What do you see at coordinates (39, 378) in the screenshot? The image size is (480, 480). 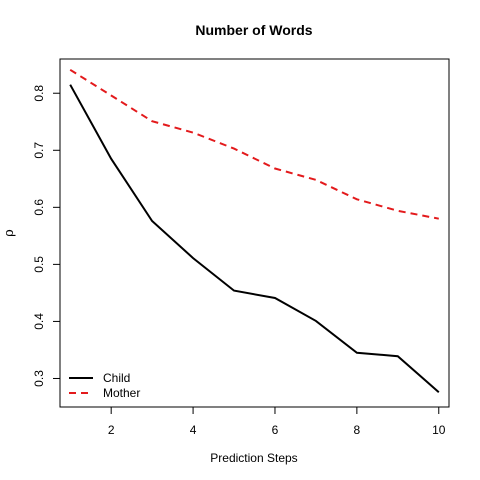 I see `y-tick-label: 0.3` at bounding box center [39, 378].